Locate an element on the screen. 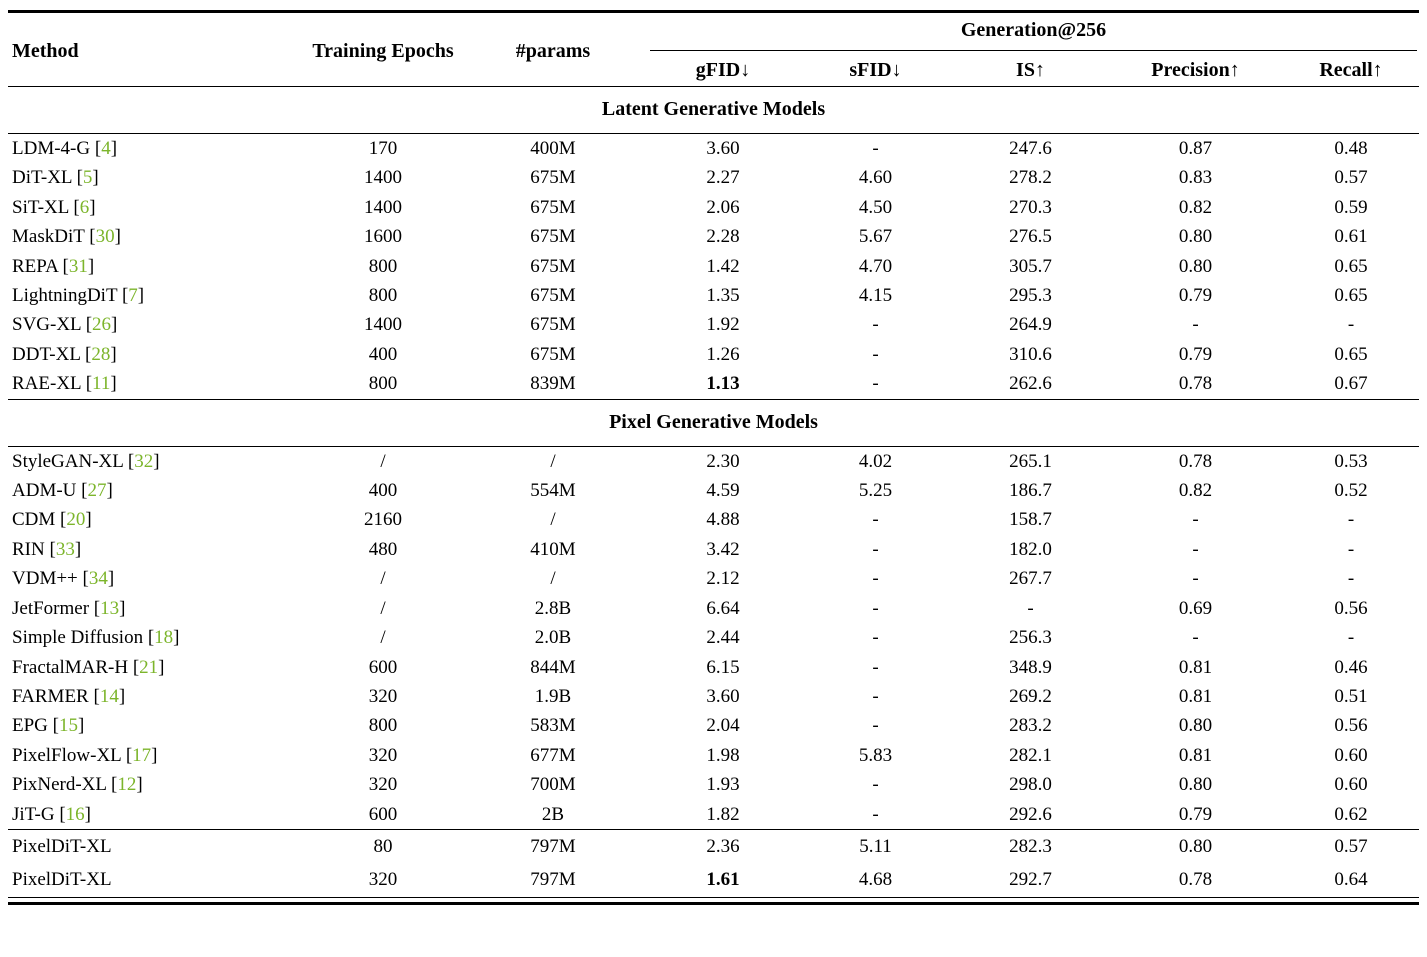 The image size is (1427, 957). citation-number: 26 is located at coordinates (102, 325).